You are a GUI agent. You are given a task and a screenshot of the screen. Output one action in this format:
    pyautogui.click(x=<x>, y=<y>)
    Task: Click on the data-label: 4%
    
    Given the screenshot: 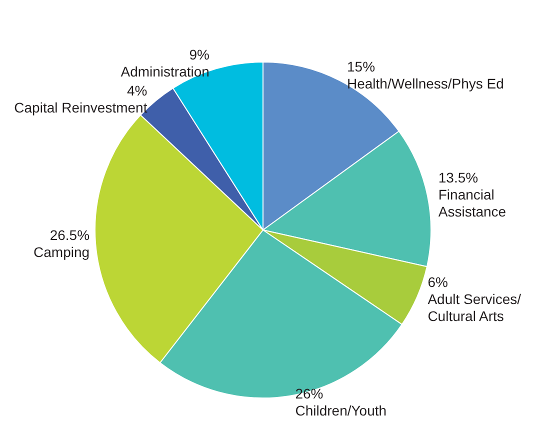 What is the action you would take?
    pyautogui.click(x=137, y=90)
    